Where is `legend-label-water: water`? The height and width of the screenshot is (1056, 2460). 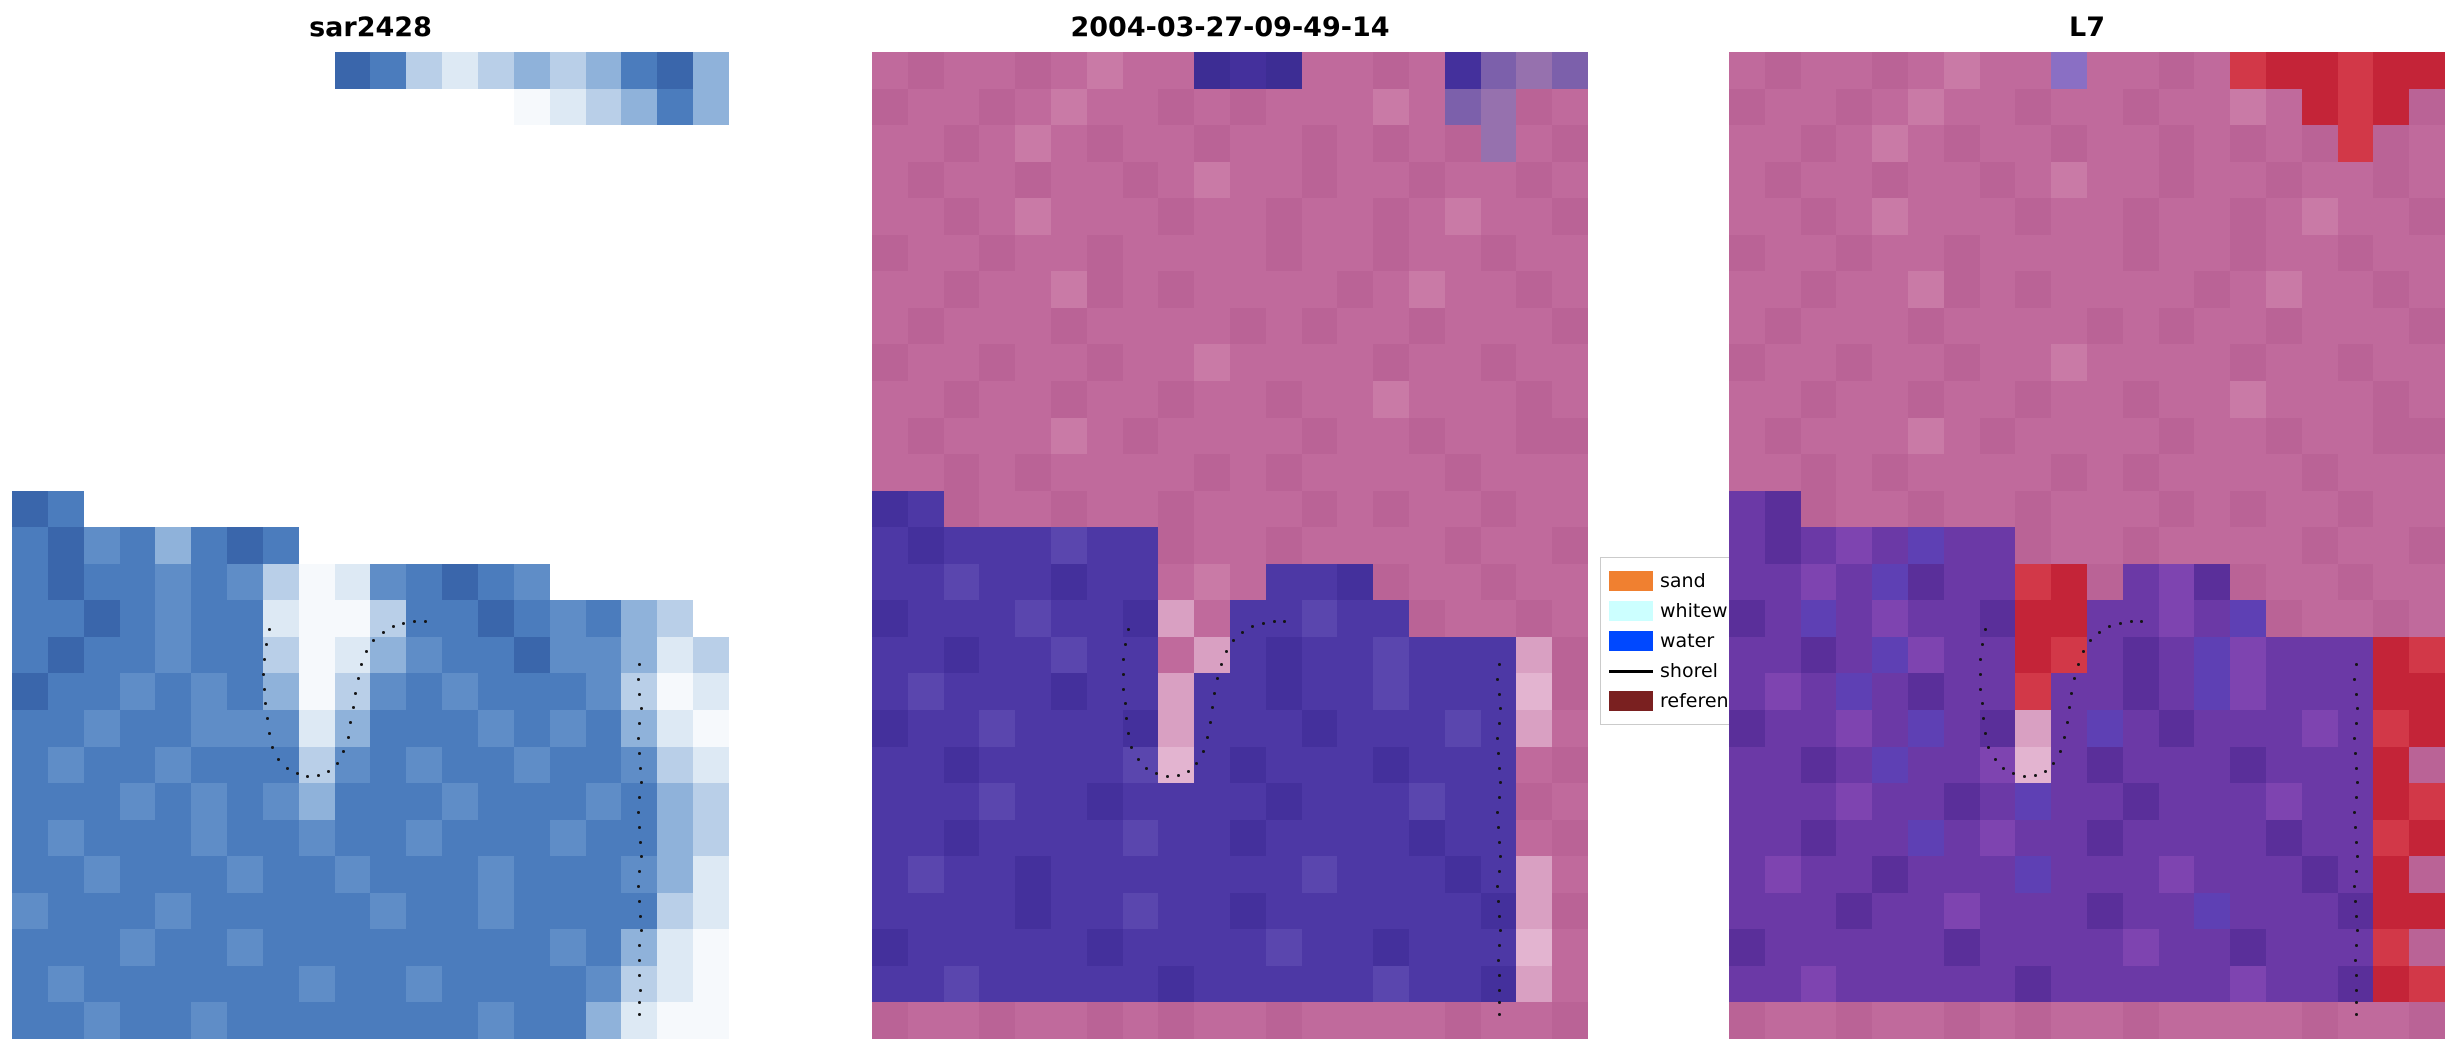 legend-label-water: water is located at coordinates (1687, 640).